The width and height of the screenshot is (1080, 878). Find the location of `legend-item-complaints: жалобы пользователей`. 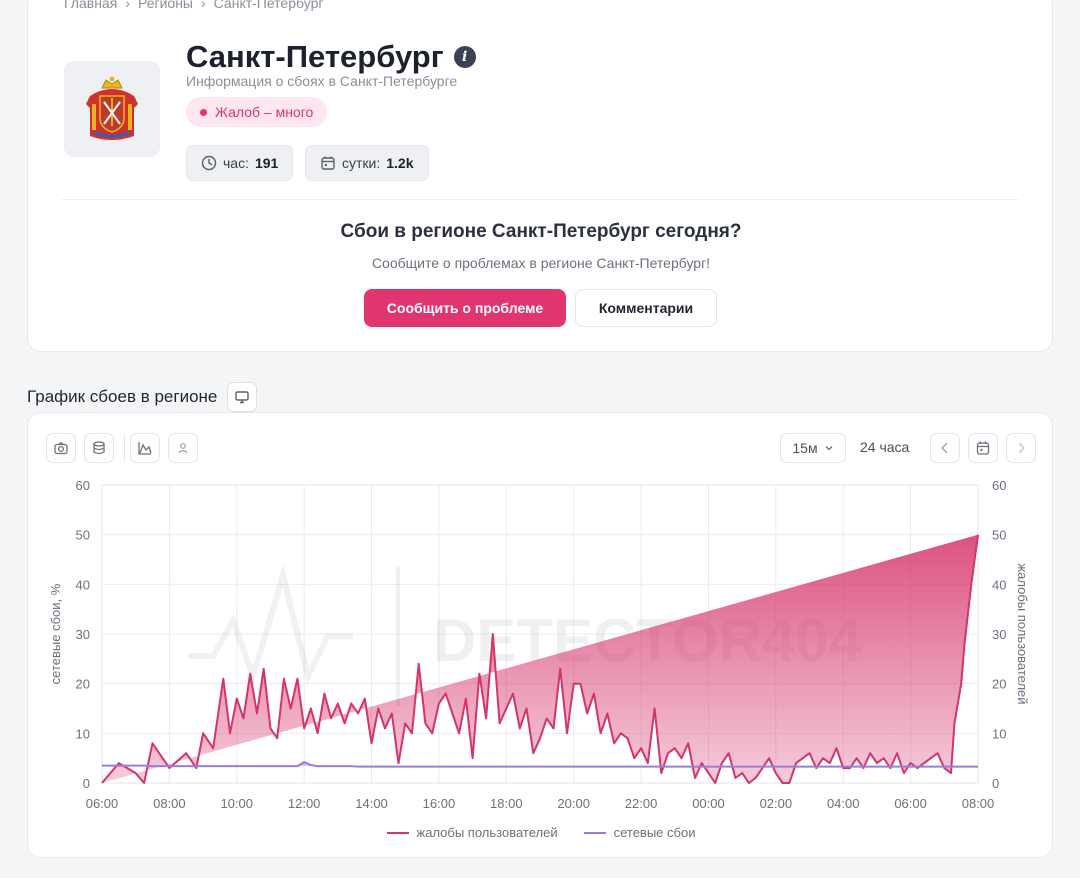

legend-item-complaints: жалобы пользователей is located at coordinates (472, 832).